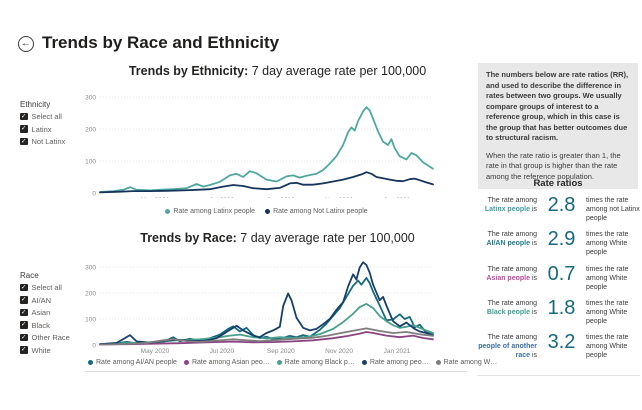 The image size is (642, 410). What do you see at coordinates (50, 337) in the screenshot?
I see `checkbox-label: Other Race` at bounding box center [50, 337].